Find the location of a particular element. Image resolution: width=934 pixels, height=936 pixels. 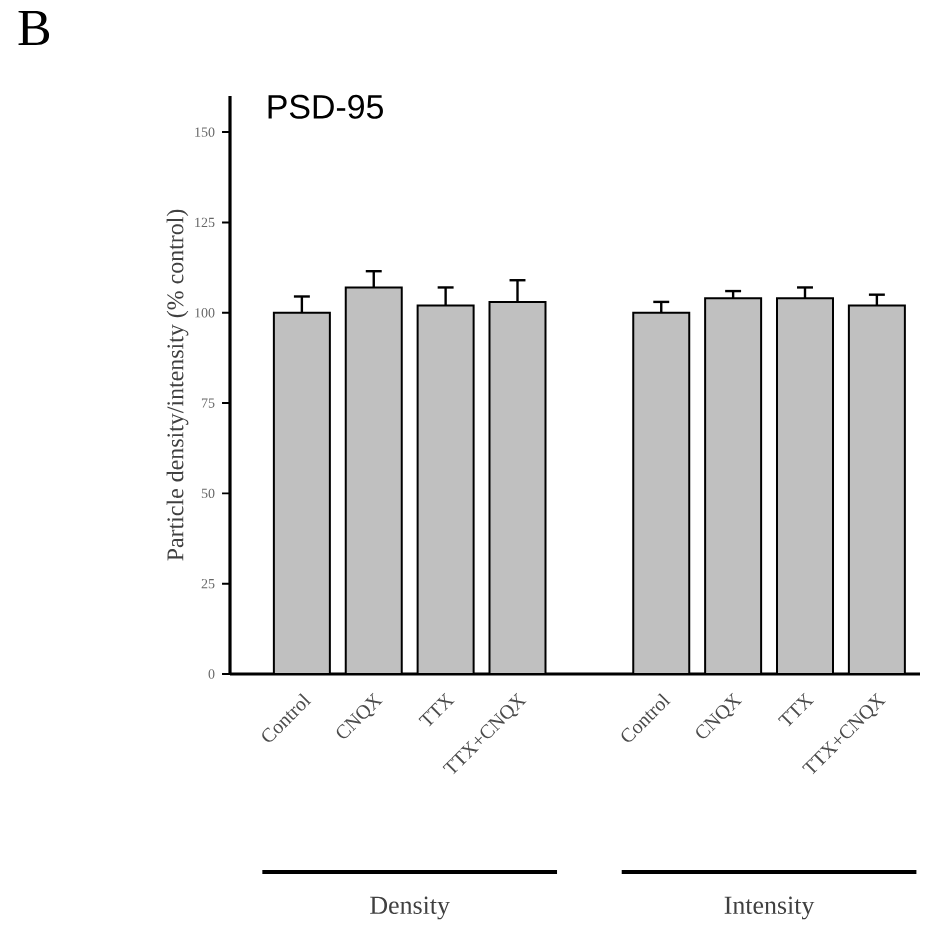

y-axis-title: Particle density/intensity (% control) is located at coordinates (177, 385).